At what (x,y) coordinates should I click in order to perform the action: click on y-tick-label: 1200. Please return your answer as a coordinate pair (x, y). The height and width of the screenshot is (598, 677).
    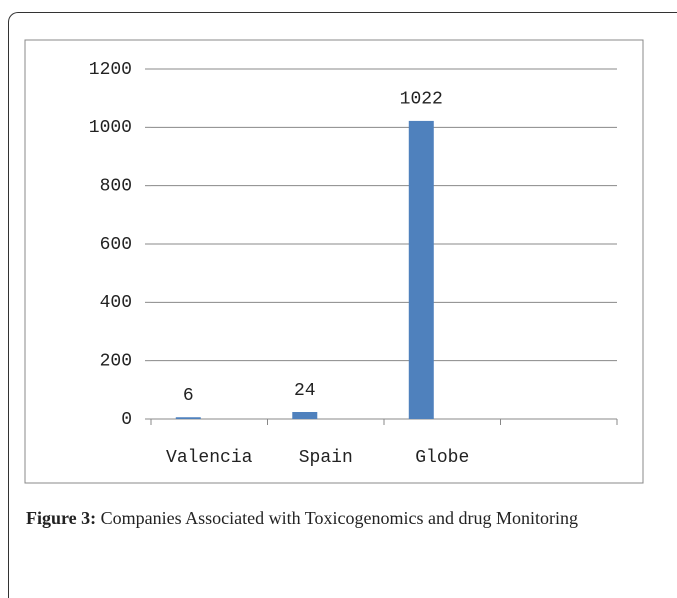
    Looking at the image, I should click on (110, 70).